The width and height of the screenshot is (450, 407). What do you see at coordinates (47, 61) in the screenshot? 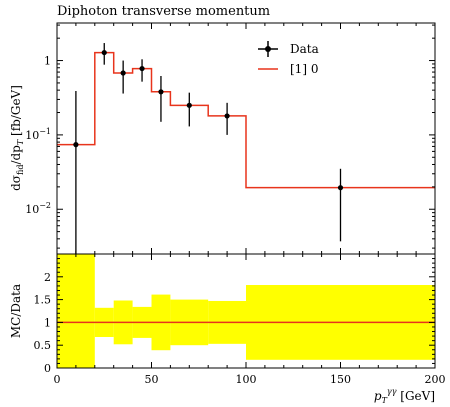
I see `y-tick-label: 1` at bounding box center [47, 61].